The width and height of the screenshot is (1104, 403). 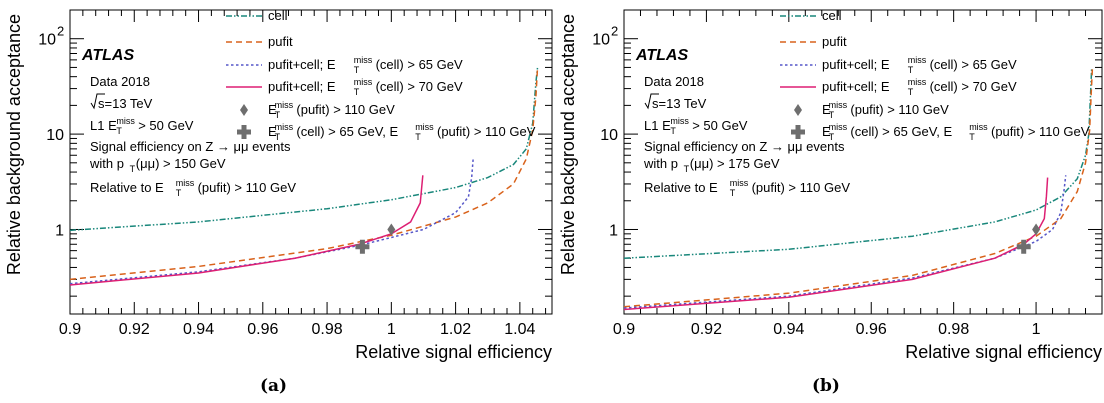 What do you see at coordinates (834, 41) in the screenshot?
I see `legend-label-pufit: pufit` at bounding box center [834, 41].